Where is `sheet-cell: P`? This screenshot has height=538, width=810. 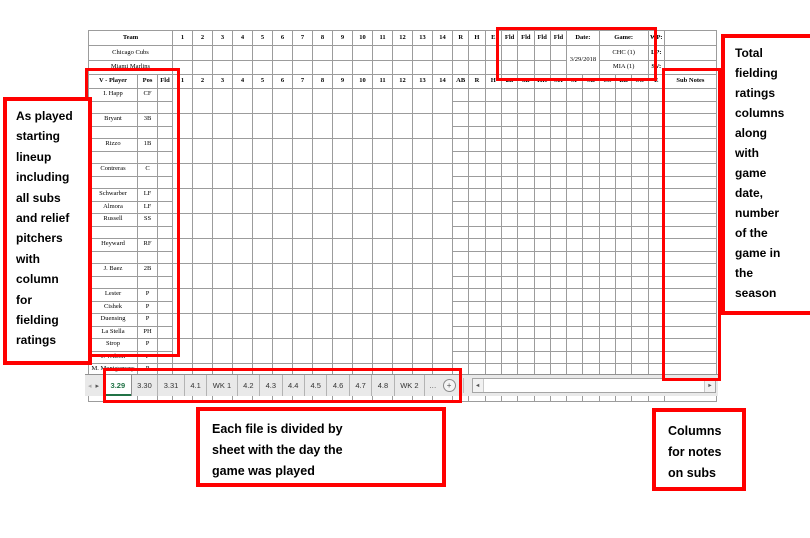
sheet-cell: P is located at coordinates (147, 357).